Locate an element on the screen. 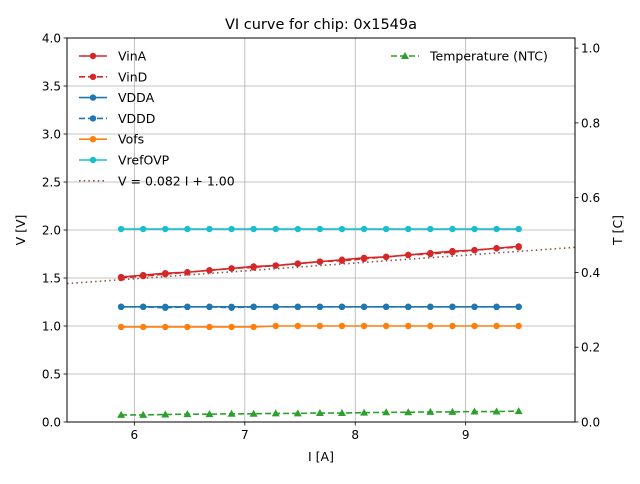 The height and width of the screenshot is (484, 640). y-tick-label: 3.0 is located at coordinates (51, 135).